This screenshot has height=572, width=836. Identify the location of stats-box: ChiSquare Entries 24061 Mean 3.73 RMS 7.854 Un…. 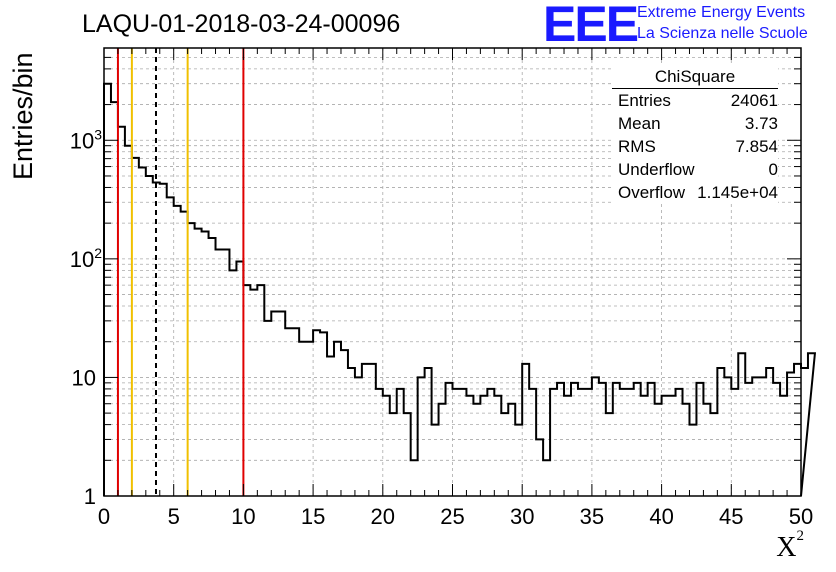
(695, 135).